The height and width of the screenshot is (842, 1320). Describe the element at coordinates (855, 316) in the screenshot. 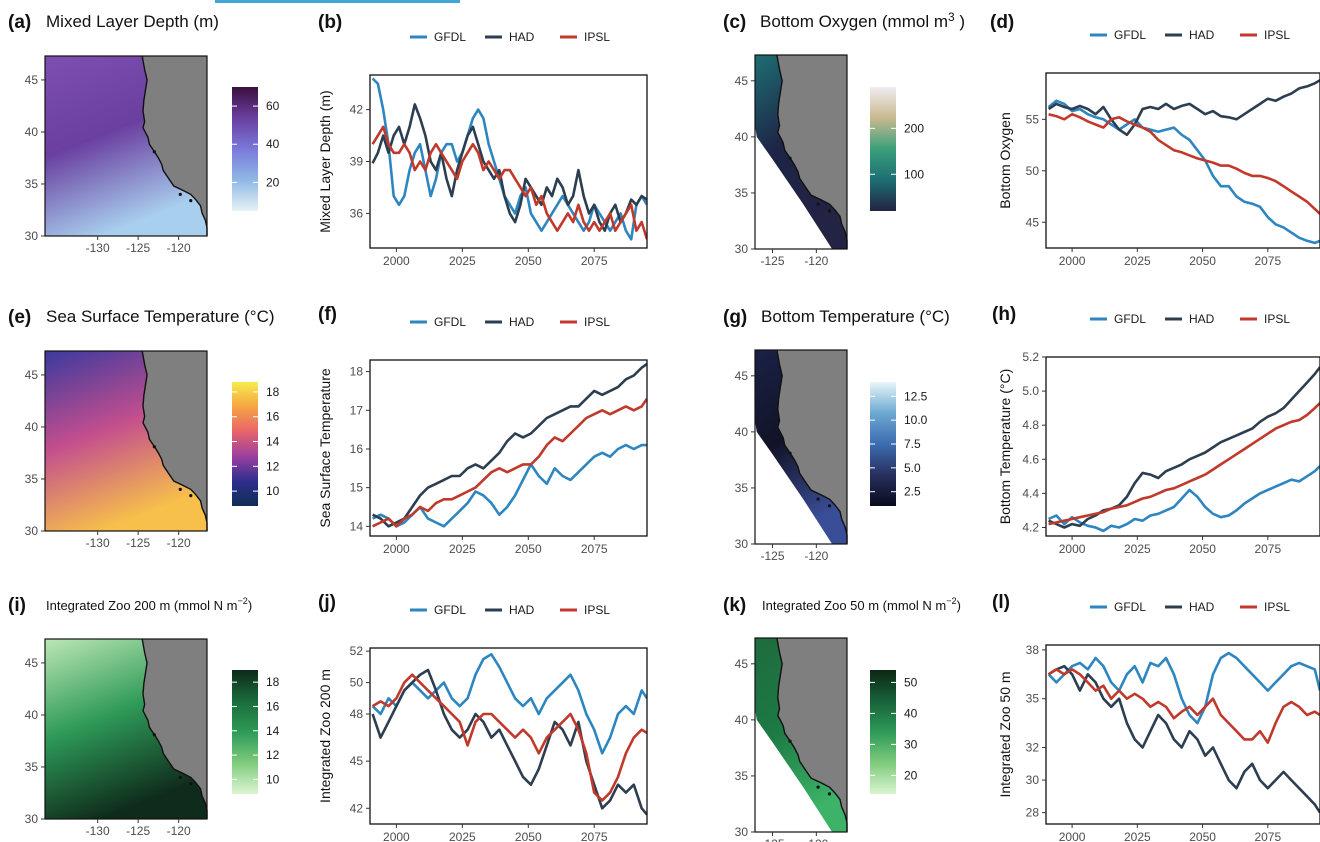

I see `map-title: Bottom Temperature (°C)` at that location.